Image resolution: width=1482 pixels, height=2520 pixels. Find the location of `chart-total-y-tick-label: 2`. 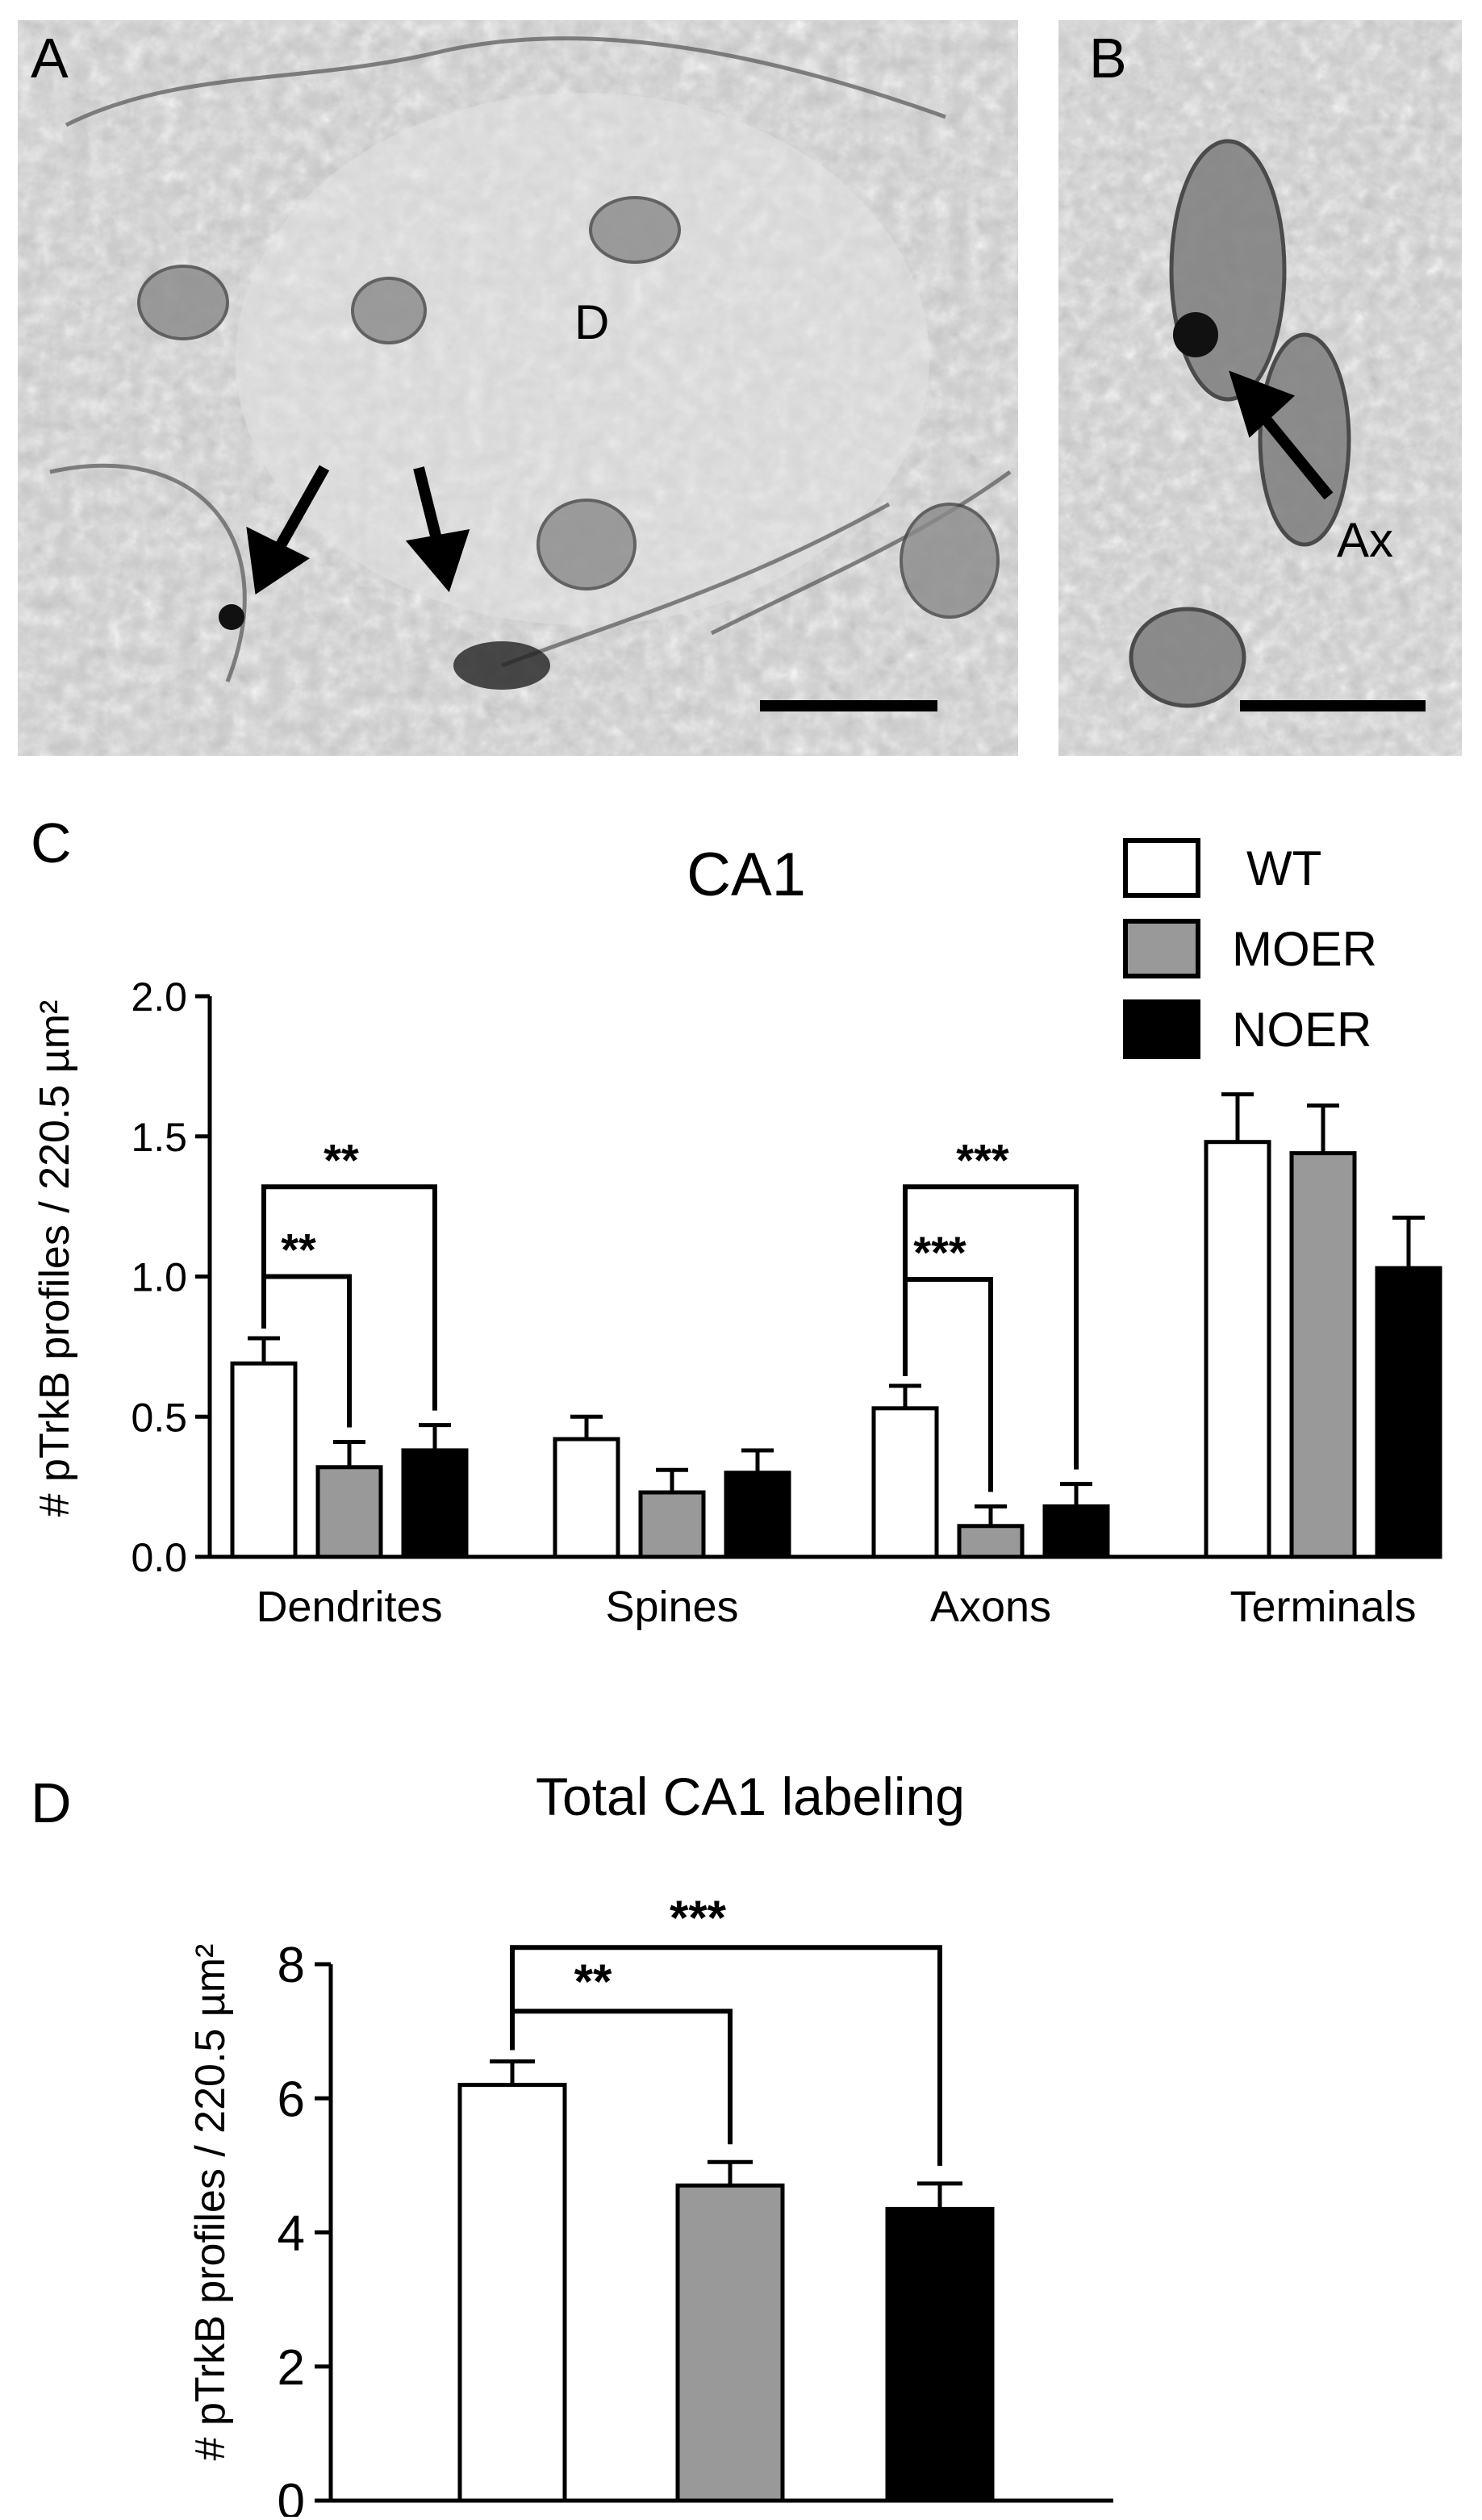

chart-total-y-tick-label: 2 is located at coordinates (291, 2368).